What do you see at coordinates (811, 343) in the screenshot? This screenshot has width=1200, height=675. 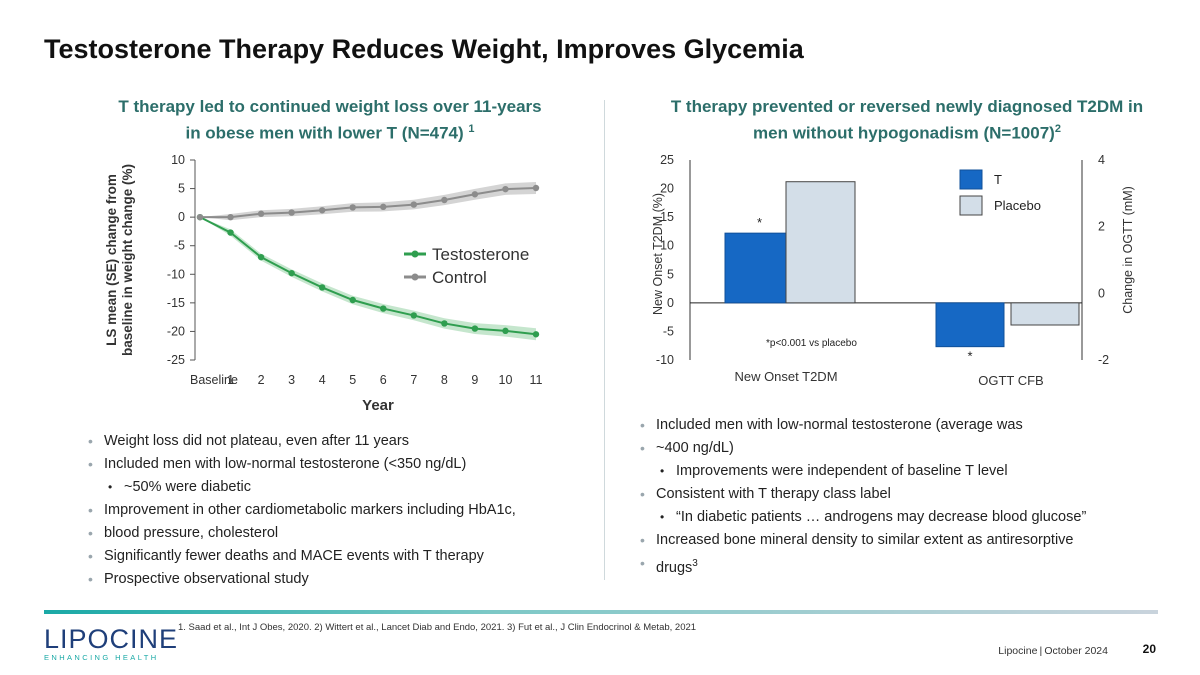 I see `p-value-note: *p<0.001 vs placebo` at bounding box center [811, 343].